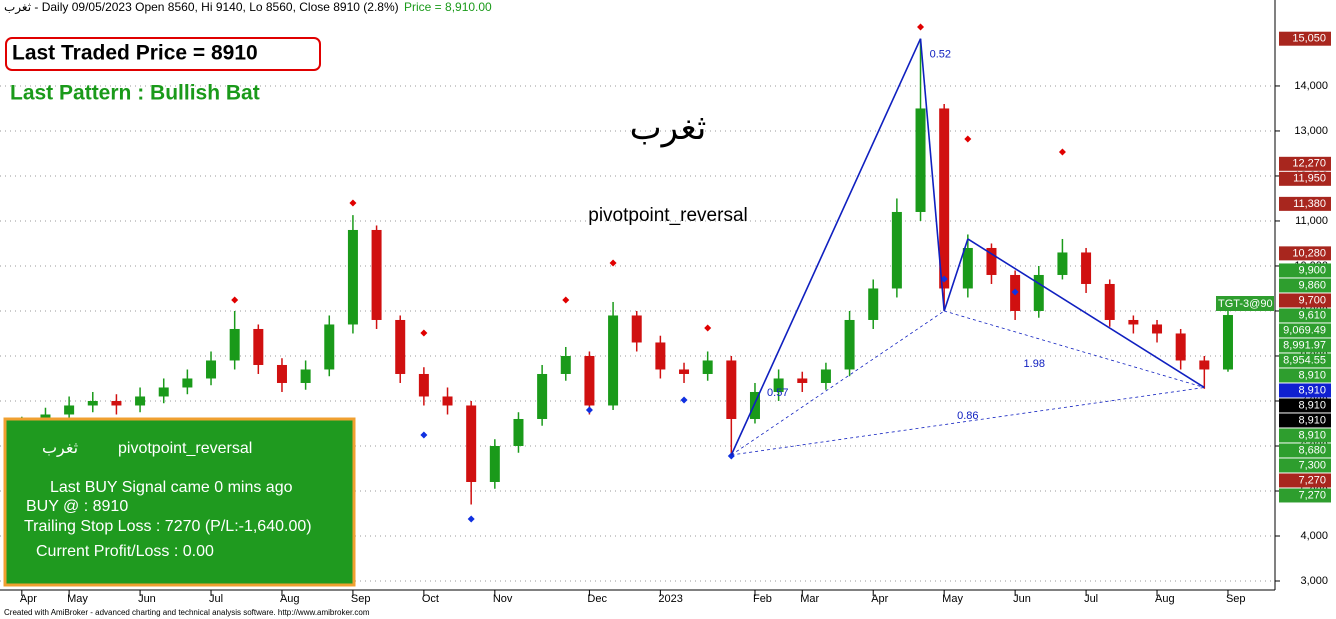 The height and width of the screenshot is (619, 1336). I want to click on price-label: 8,680, so click(1312, 450).